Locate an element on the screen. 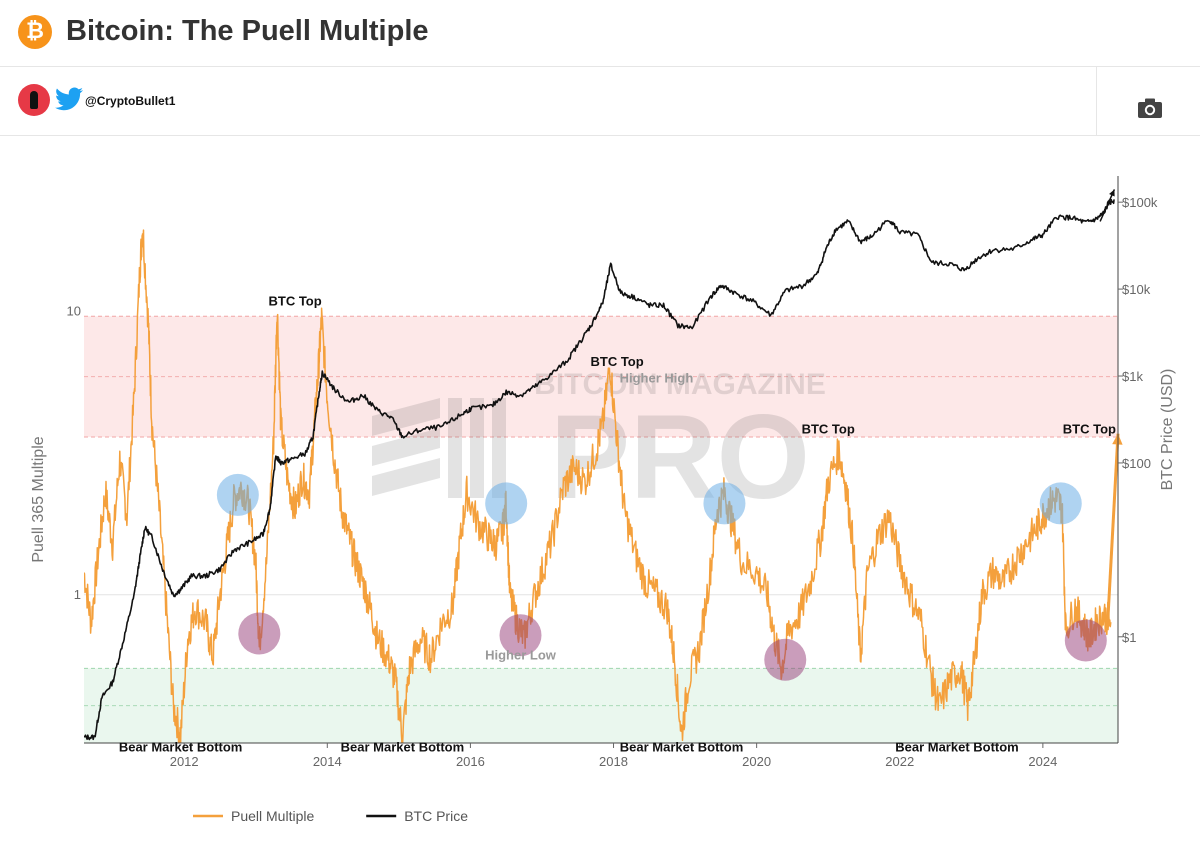 The height and width of the screenshot is (843, 1200). y-left-tick-label: 1 is located at coordinates (77, 594).